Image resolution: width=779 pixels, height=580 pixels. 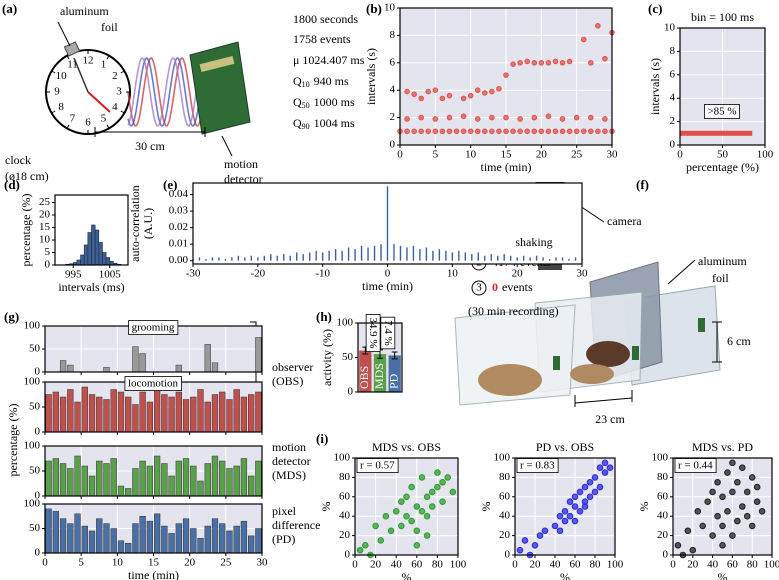 I want to click on plot-background, so click(x=565, y=506).